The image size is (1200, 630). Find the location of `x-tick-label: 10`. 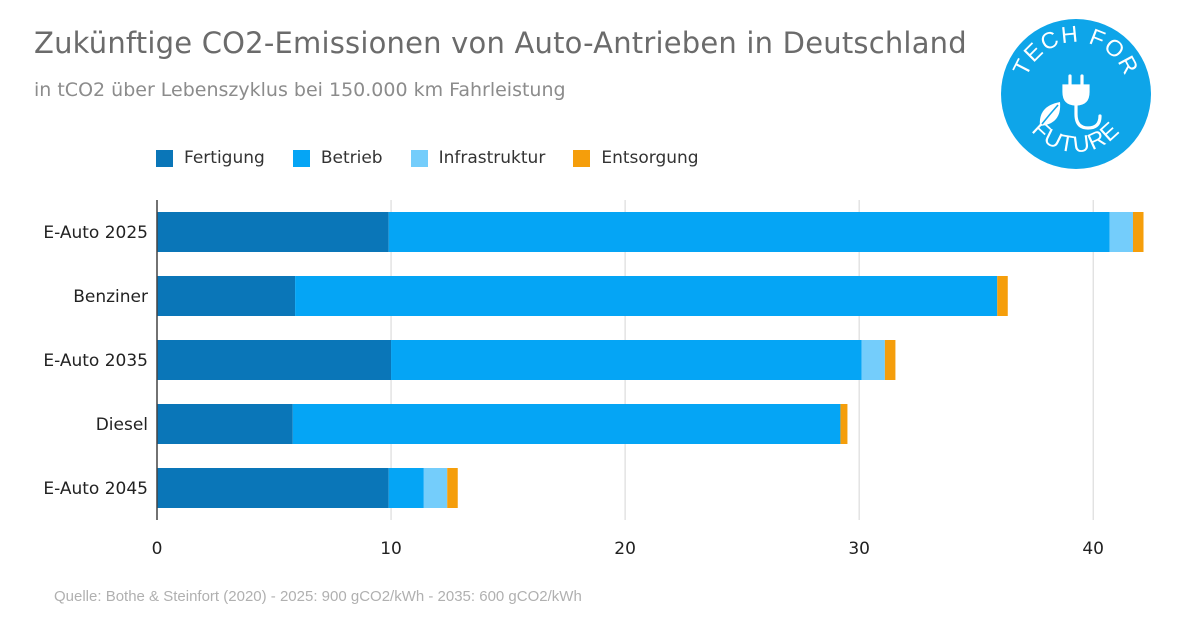

x-tick-label: 10 is located at coordinates (391, 549).